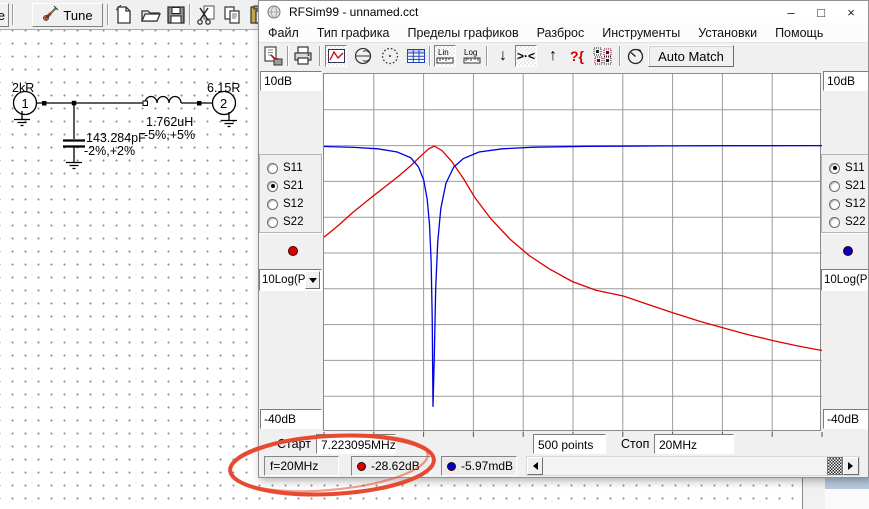 The height and width of the screenshot is (509, 869). I want to click on left-axis-top-label: 10dB, so click(291, 81).